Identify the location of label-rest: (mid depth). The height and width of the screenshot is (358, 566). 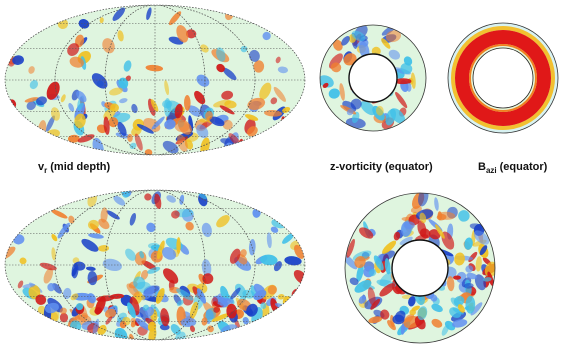
(80, 167).